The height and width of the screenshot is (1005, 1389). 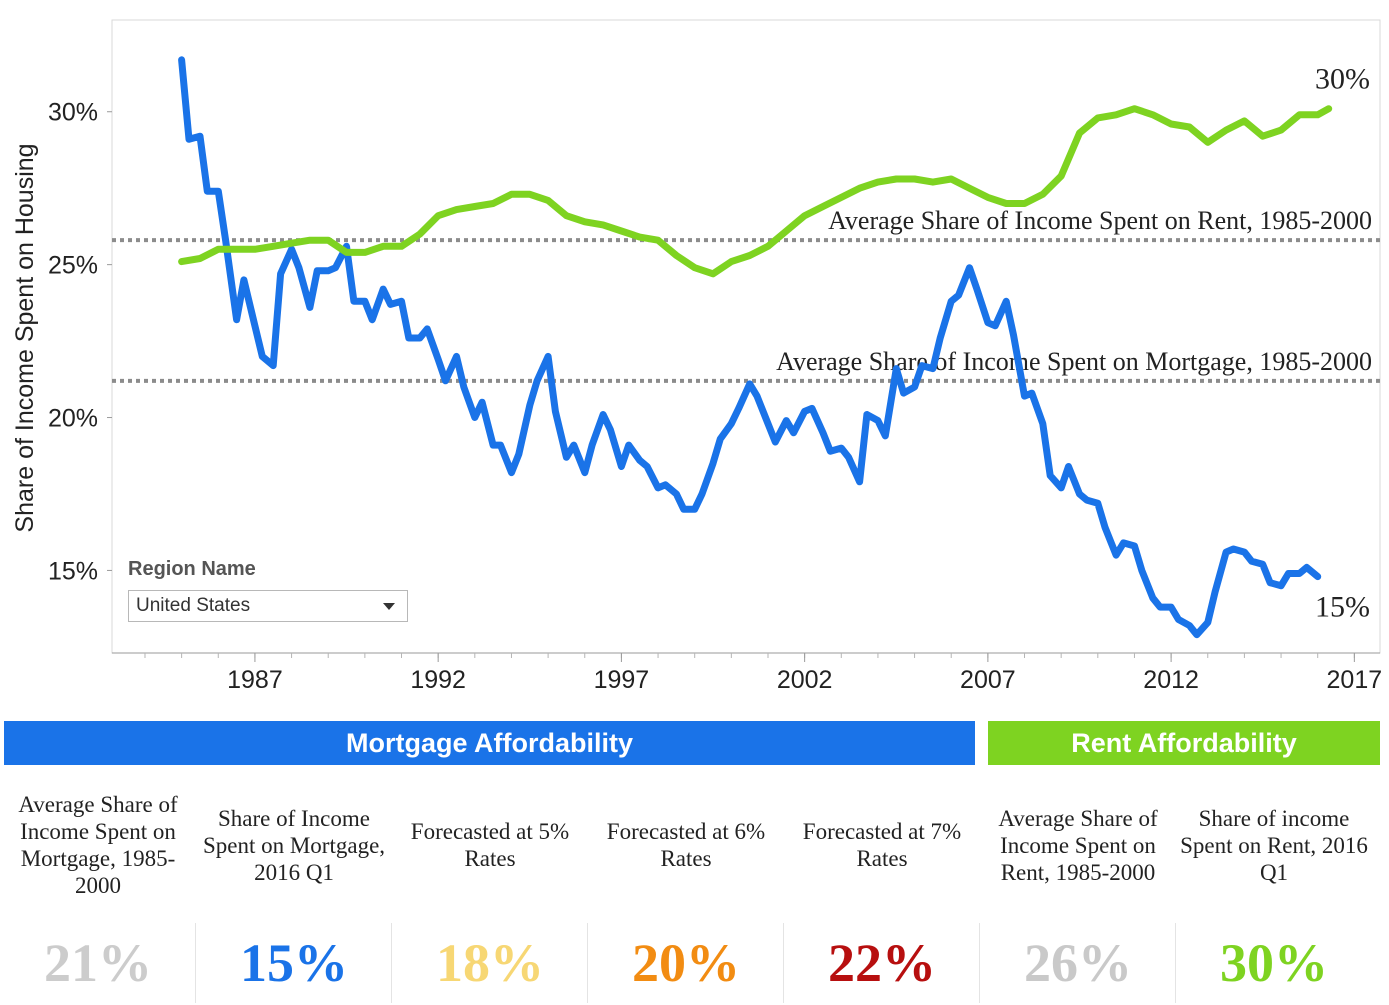 What do you see at coordinates (988, 680) in the screenshot?
I see `x-tick-label: 2007` at bounding box center [988, 680].